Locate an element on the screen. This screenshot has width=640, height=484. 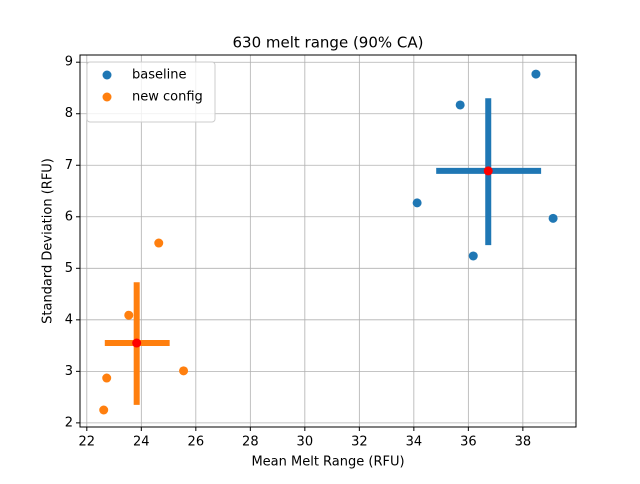
y-tick-label: 2 is located at coordinates (69, 422).